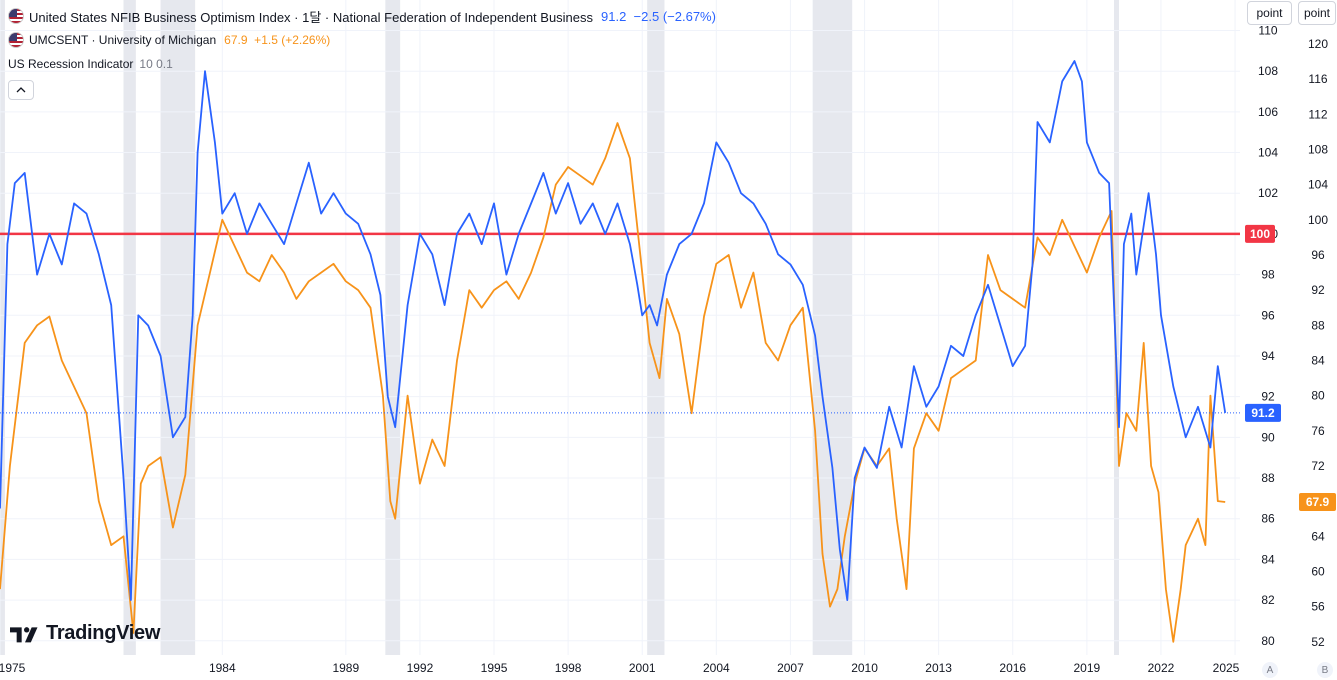  I want to click on legend-collapse-button, so click(21, 90).